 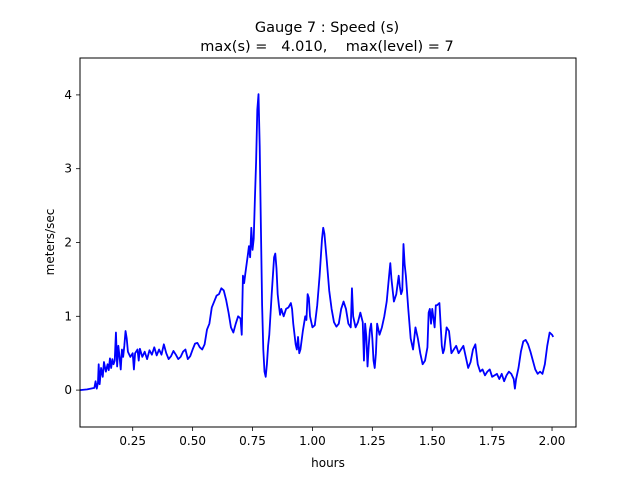 What do you see at coordinates (50, 242) in the screenshot?
I see `y-axis-label: meters/sec` at bounding box center [50, 242].